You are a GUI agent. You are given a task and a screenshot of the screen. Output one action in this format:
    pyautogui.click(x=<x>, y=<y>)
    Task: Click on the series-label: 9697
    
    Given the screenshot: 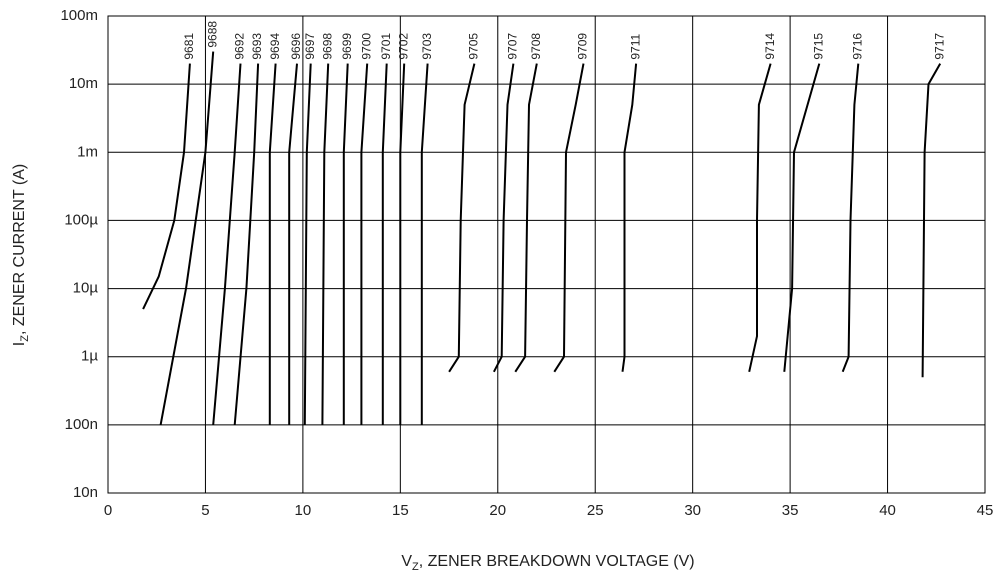 What is the action you would take?
    pyautogui.click(x=310, y=46)
    